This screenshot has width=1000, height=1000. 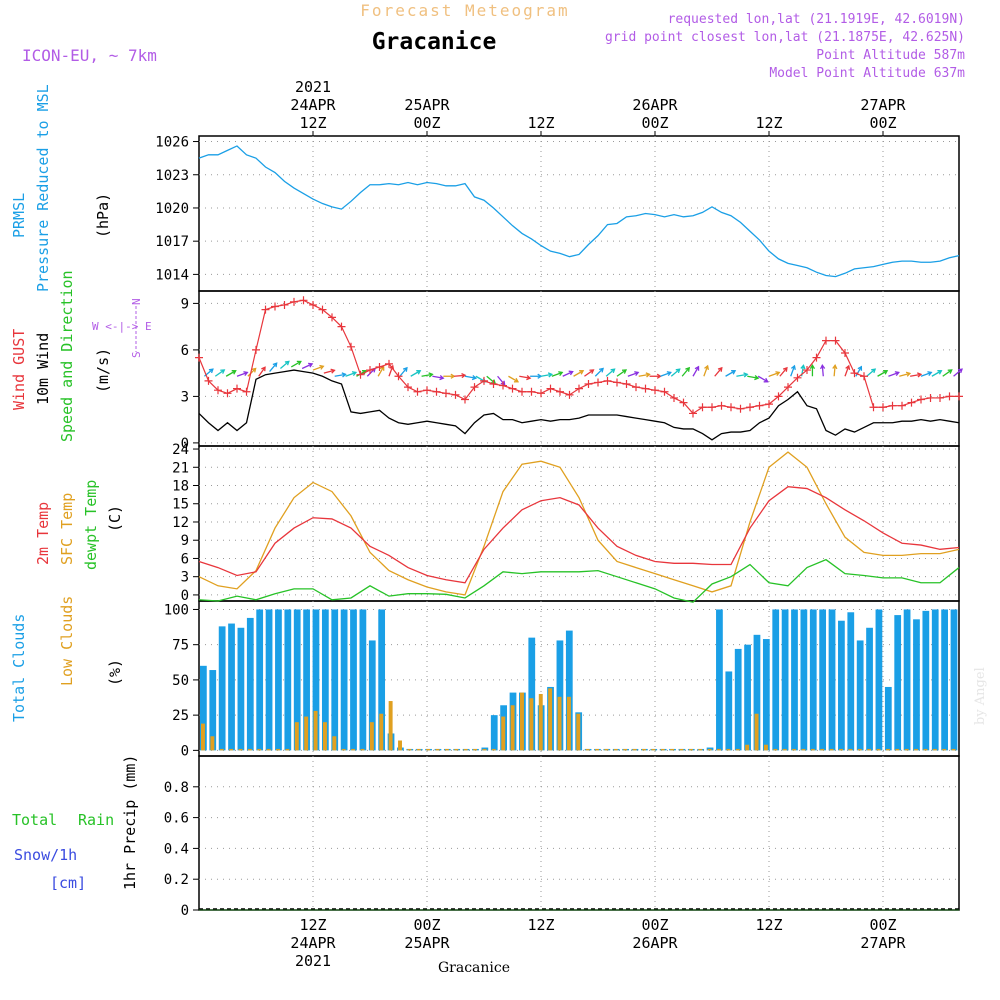 I want to click on ytick-label: 18, so click(x=180, y=487).